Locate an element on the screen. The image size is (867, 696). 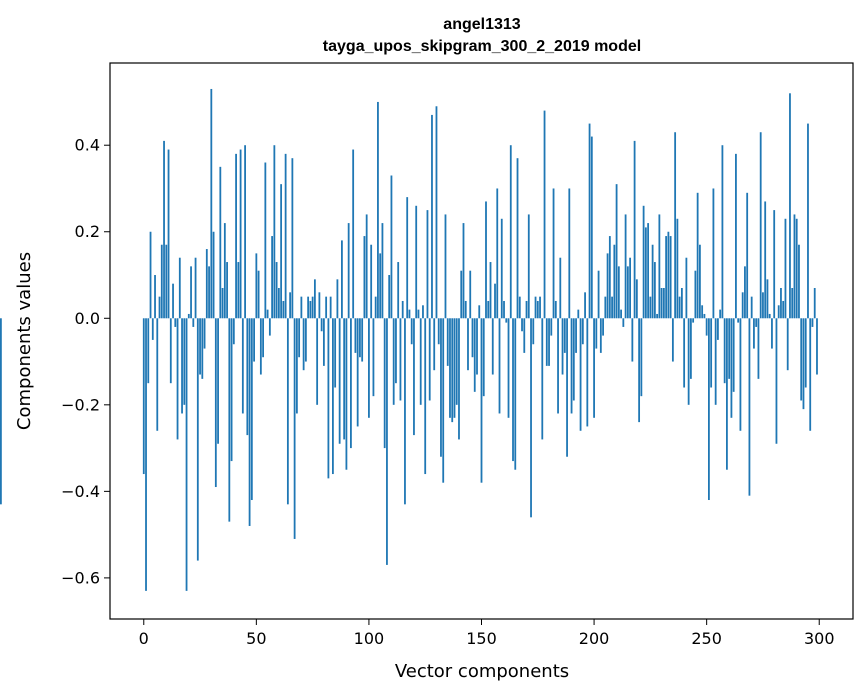
y-tick-label: 0.4 is located at coordinates (87, 145).